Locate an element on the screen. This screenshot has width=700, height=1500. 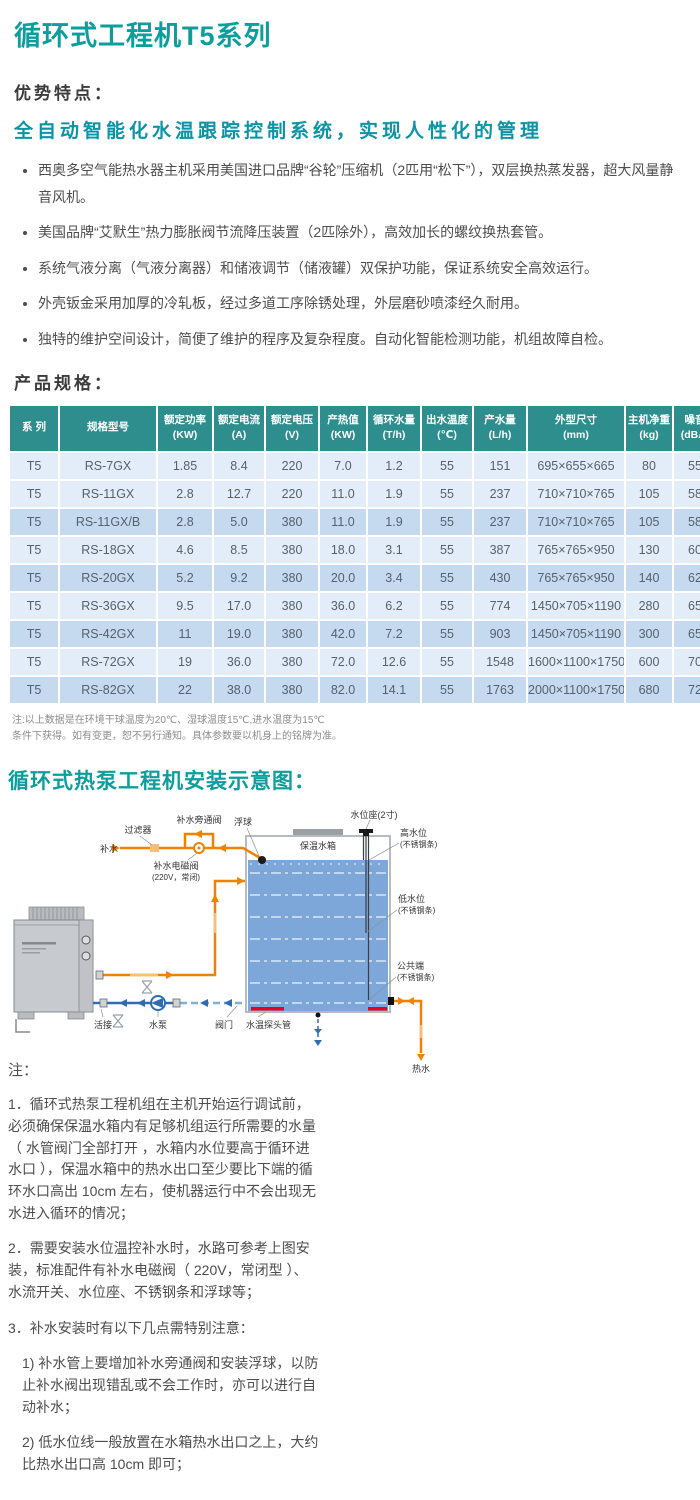
column-header: 额定功率 (KW) is located at coordinates (185, 428).